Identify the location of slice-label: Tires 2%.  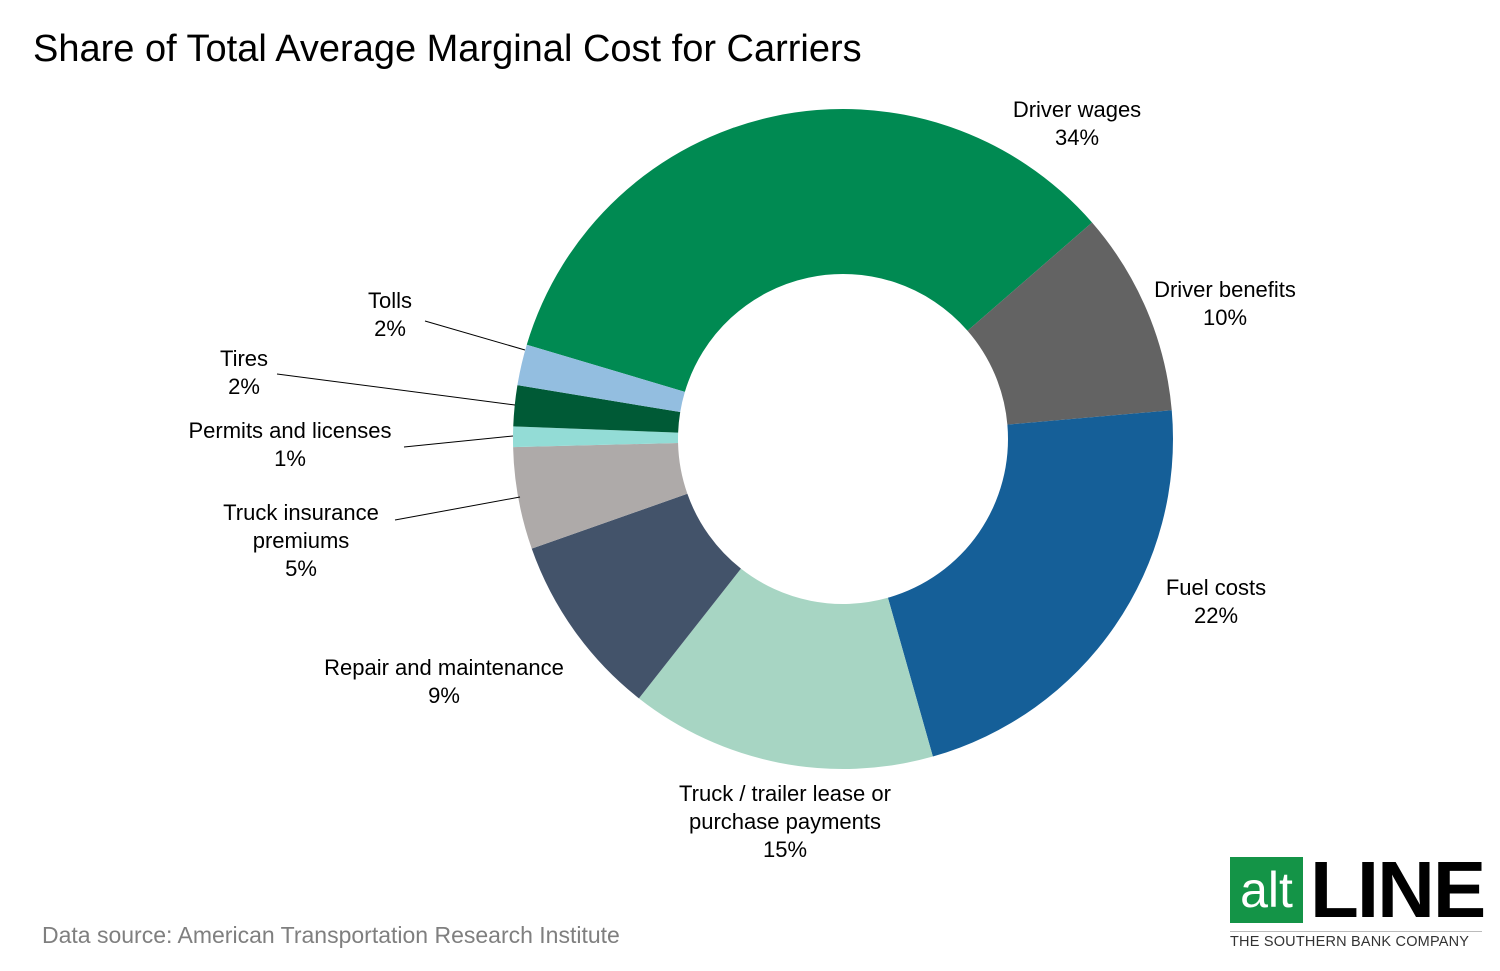
(244, 372).